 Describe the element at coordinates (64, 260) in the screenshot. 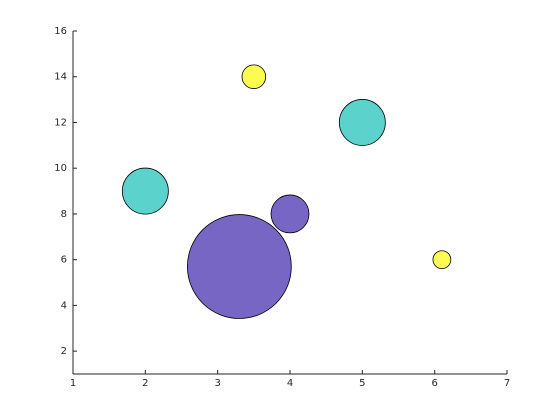

I see `y-tick-label: 6` at that location.